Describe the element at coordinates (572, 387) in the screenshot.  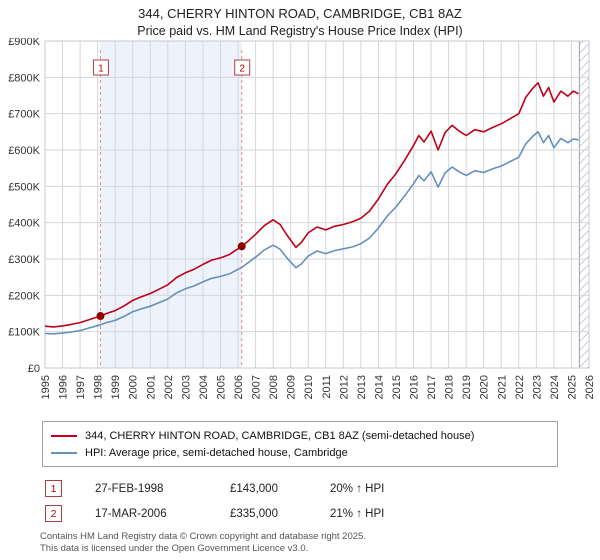
I see `x-tick-label: 2025` at that location.